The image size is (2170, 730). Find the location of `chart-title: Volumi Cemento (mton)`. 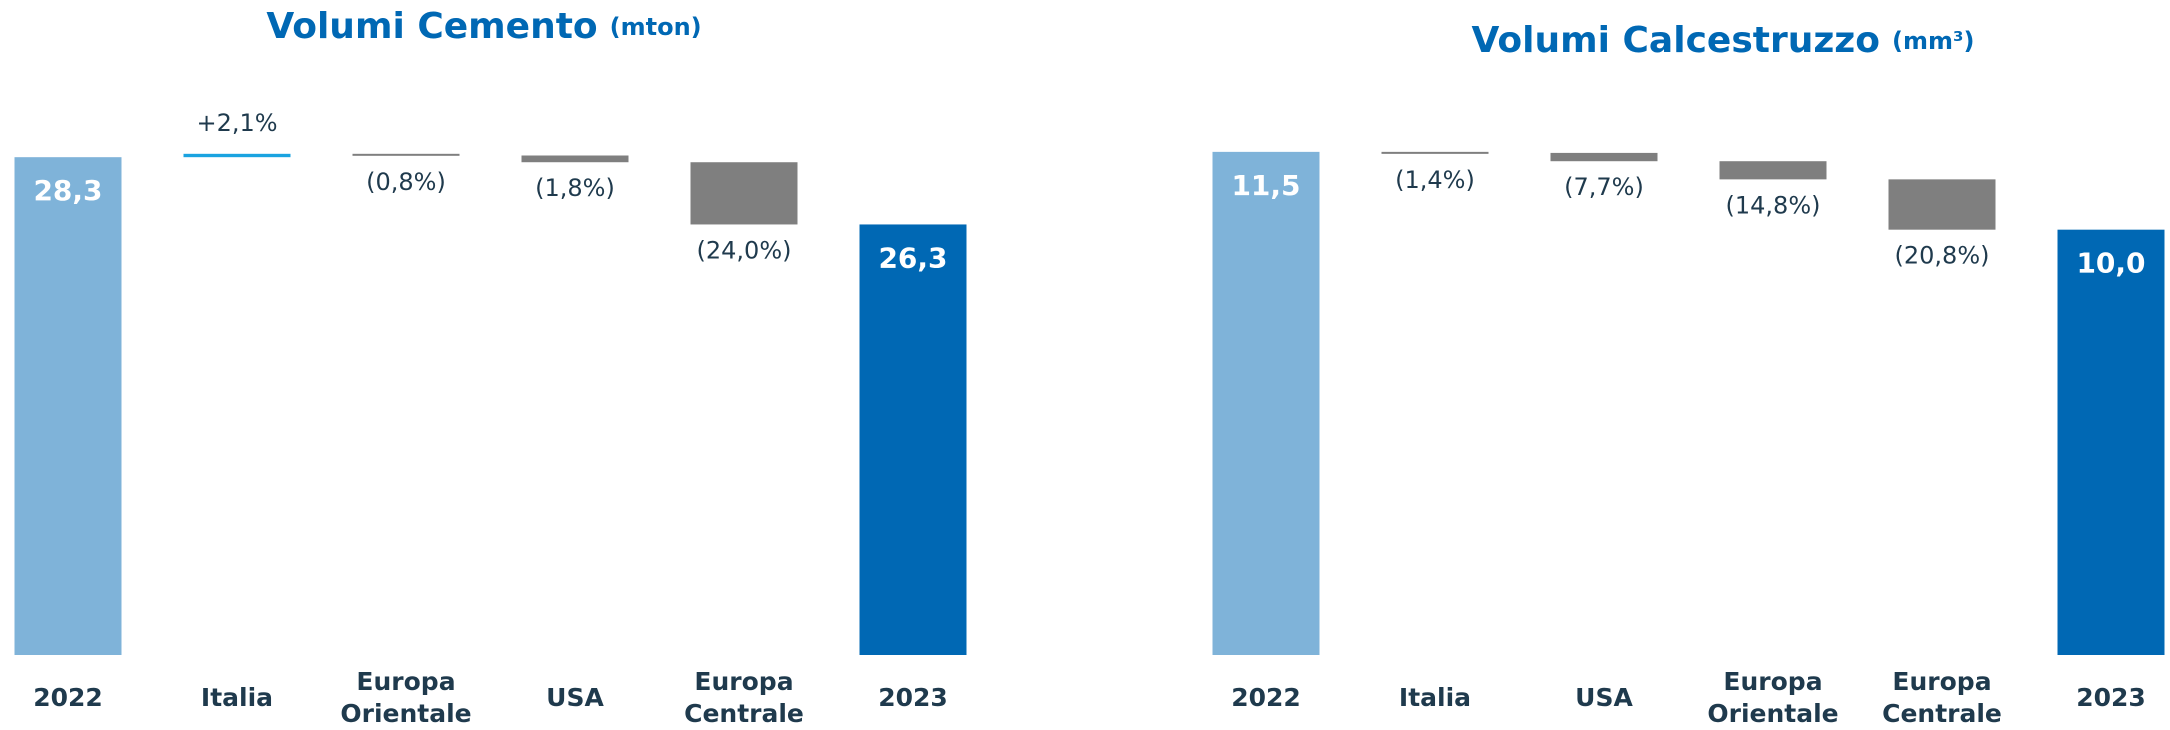

chart-title: Volumi Cemento (mton) is located at coordinates (483, 26).